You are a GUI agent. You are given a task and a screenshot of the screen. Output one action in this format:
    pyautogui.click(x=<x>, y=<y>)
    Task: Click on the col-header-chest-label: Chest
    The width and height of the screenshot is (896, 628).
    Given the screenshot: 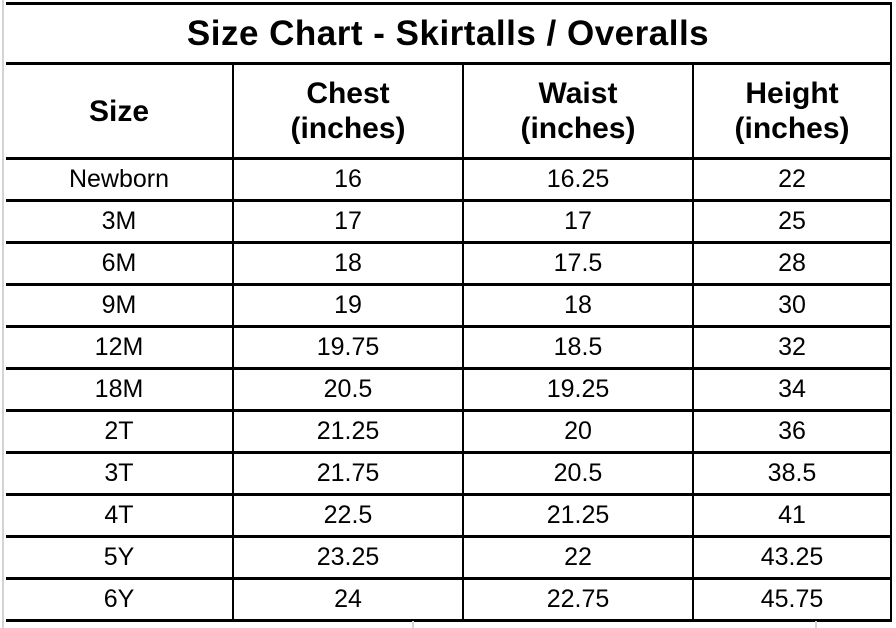 What is the action you would take?
    pyautogui.click(x=348, y=93)
    